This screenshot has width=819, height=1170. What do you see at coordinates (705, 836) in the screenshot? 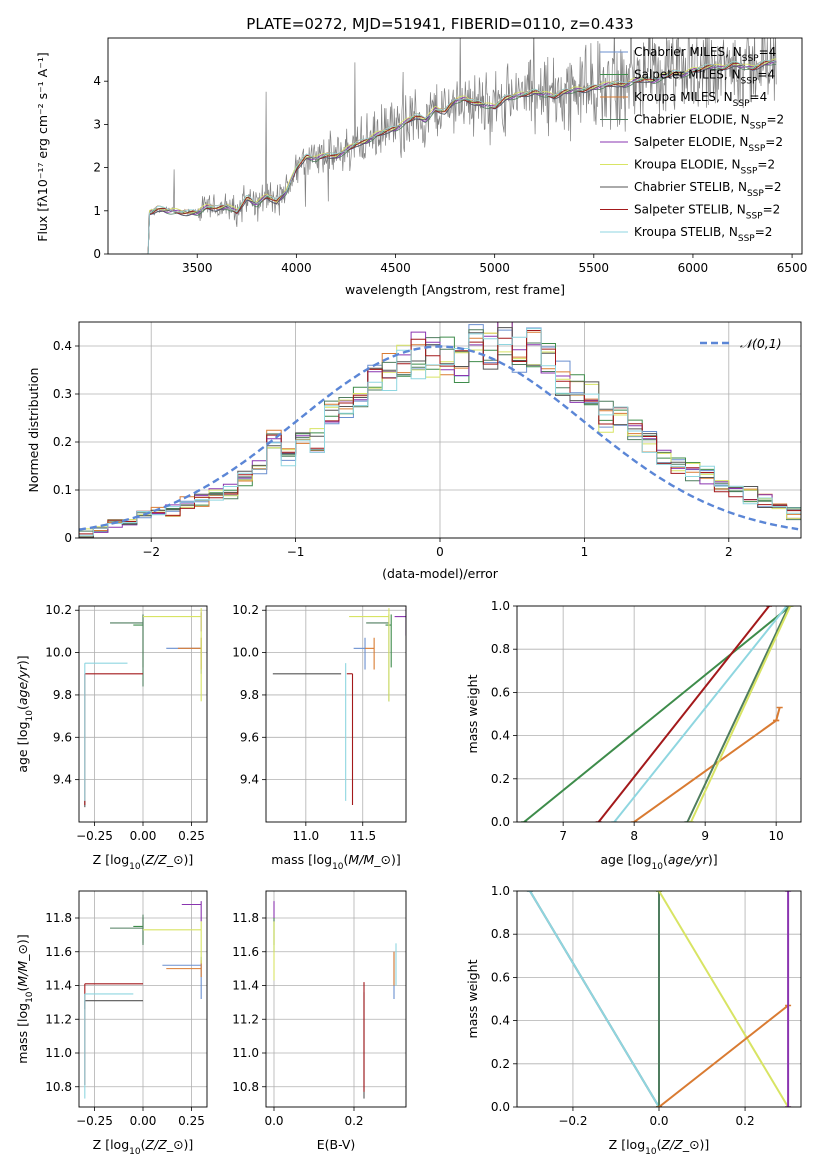
I see `x-tick-label: 9` at bounding box center [705, 836].